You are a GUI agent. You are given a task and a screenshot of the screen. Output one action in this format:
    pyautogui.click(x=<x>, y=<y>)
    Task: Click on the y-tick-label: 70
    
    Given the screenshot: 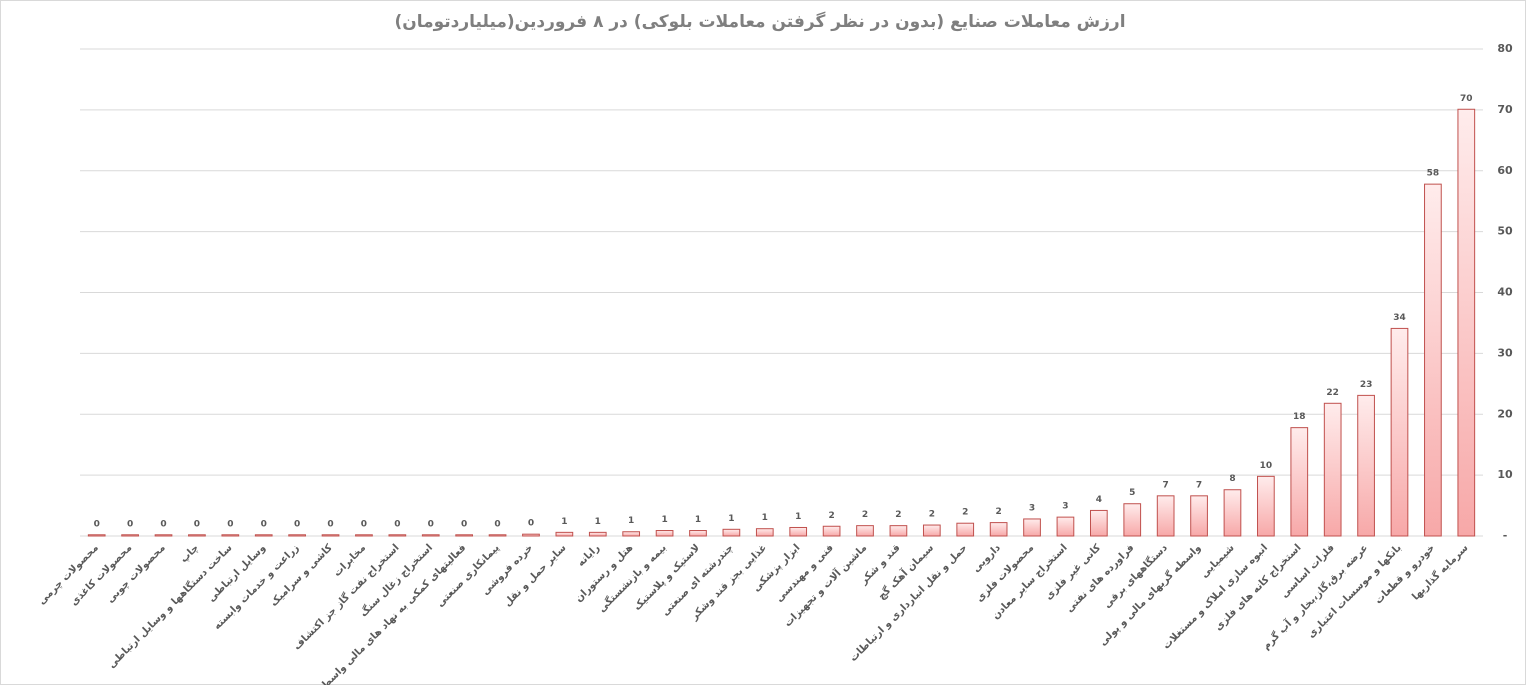 What is the action you would take?
    pyautogui.click(x=1505, y=109)
    